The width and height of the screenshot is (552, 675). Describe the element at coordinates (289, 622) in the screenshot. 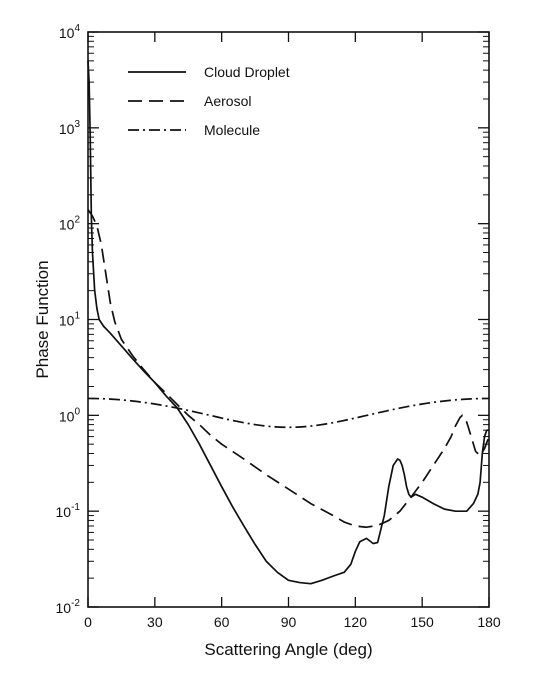

I see `x-tick-label: 90` at that location.